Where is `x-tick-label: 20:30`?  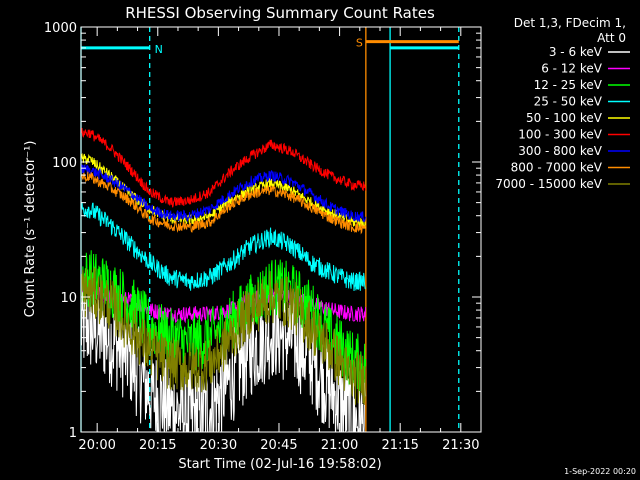 x-tick-label: 20:30 is located at coordinates (218, 445).